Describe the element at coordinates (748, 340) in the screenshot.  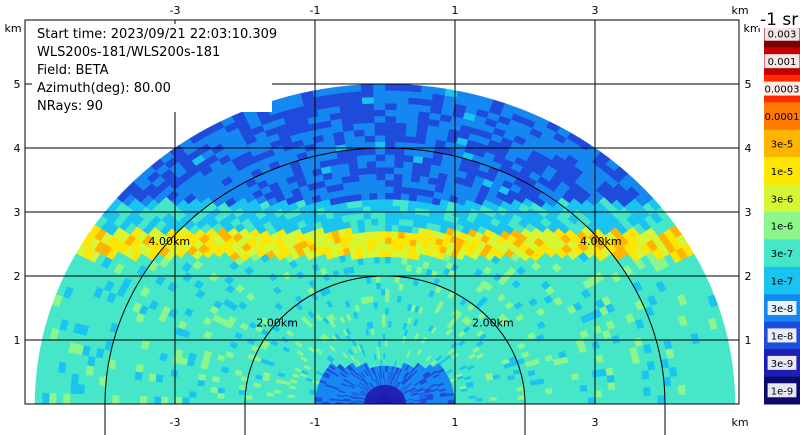
I see `y-tick-label: 1` at that location.